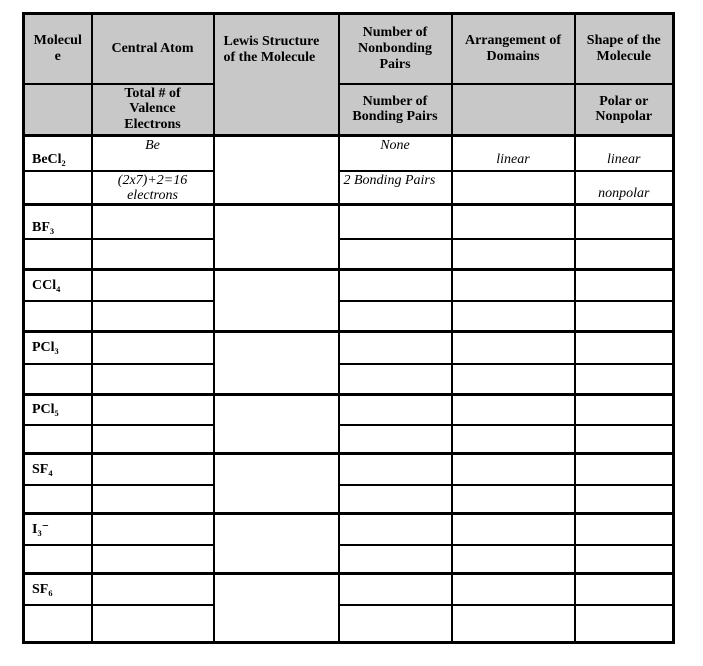 The height and width of the screenshot is (666, 703). What do you see at coordinates (395, 48) in the screenshot?
I see `header-nonbonding-pairs: Number of Nonbonding Pairs` at bounding box center [395, 48].